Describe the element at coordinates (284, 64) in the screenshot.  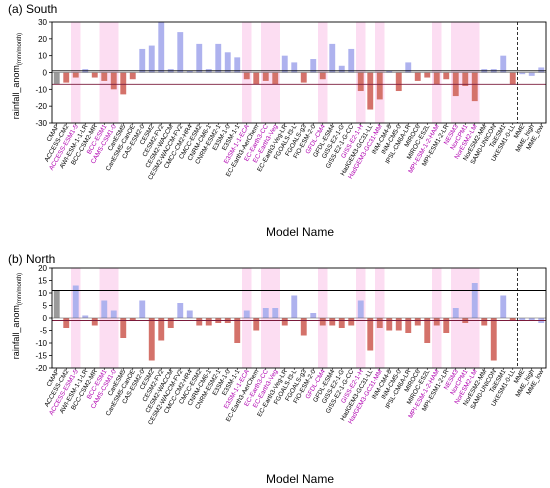
I see `panel-south-bar-ec-earth3-veg-lr` at that location.